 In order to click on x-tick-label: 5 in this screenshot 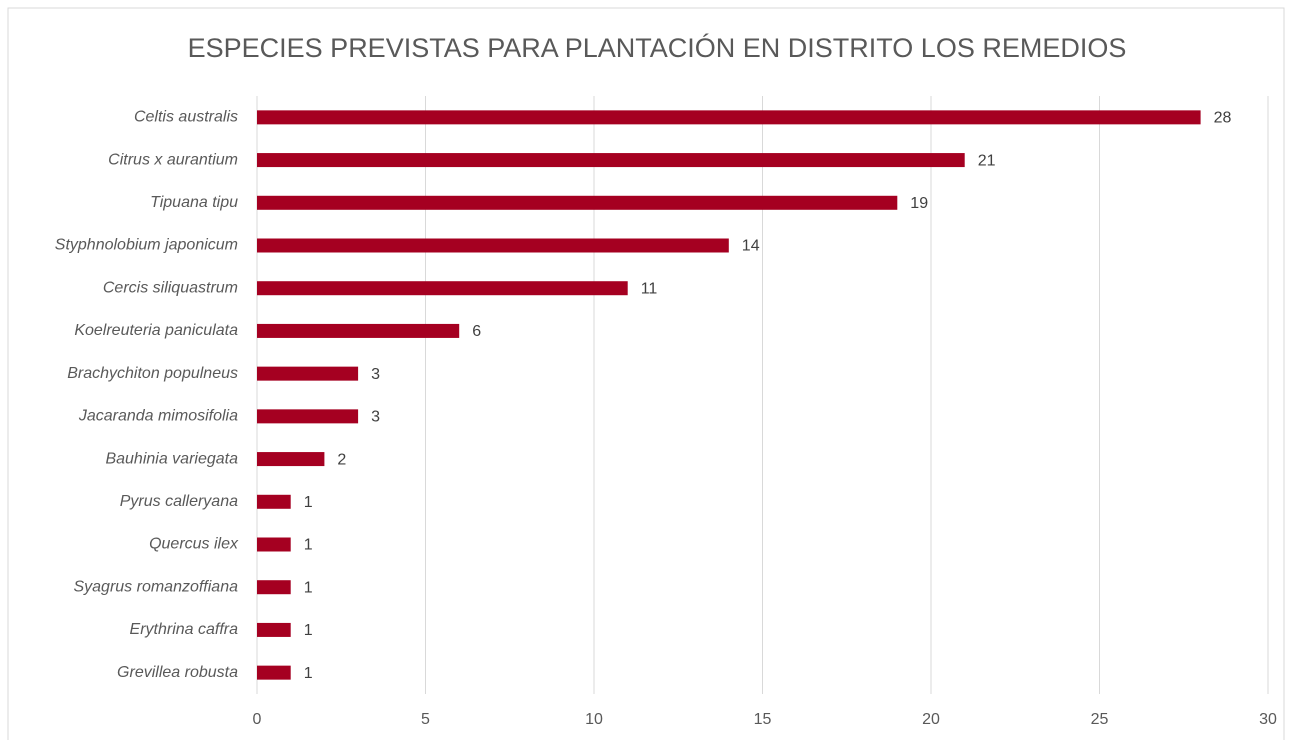, I will do `click(425, 719)`.